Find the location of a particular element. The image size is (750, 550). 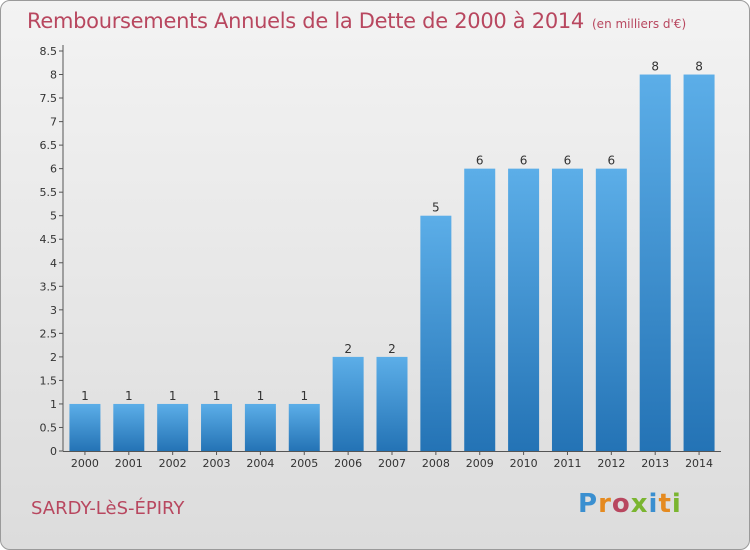

x-tick-label: 2002 is located at coordinates (173, 463).